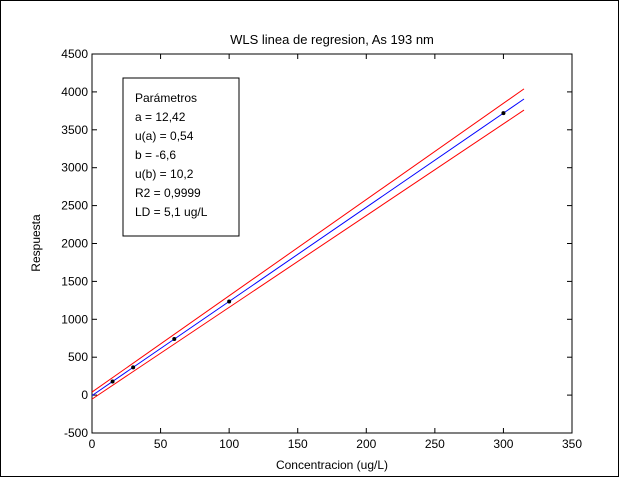 This screenshot has width=619, height=477. I want to click on x-tick-label: 50, so click(161, 444).